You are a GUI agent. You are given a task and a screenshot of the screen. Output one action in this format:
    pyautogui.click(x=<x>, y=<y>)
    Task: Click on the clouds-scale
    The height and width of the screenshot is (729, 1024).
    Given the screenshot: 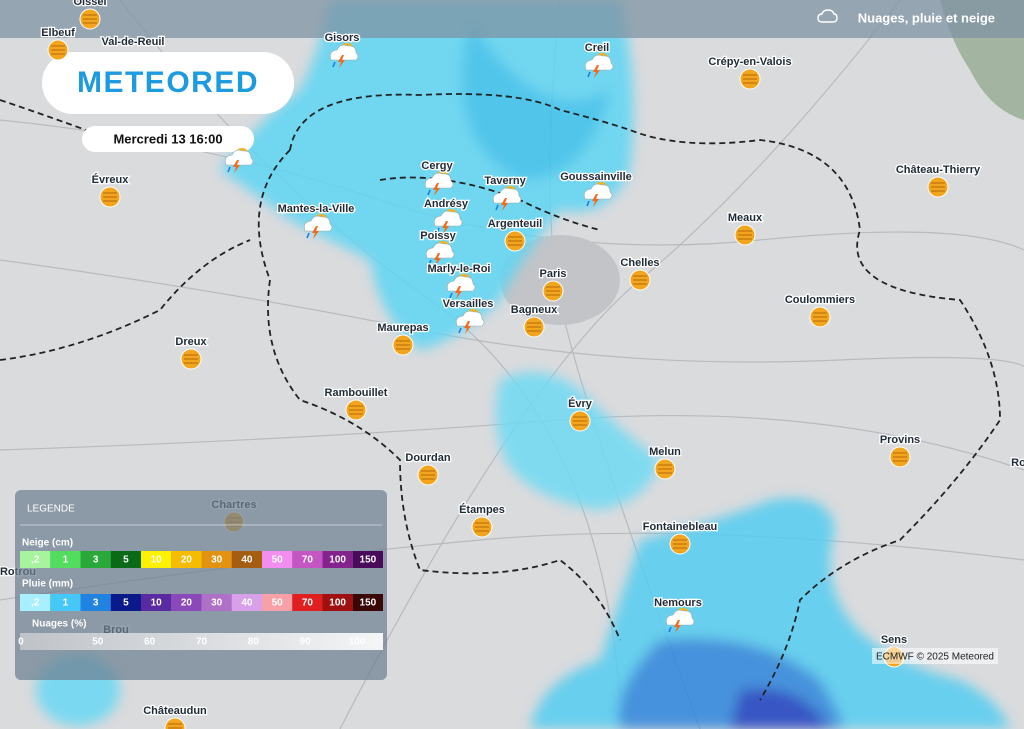 What is the action you would take?
    pyautogui.click(x=201, y=641)
    